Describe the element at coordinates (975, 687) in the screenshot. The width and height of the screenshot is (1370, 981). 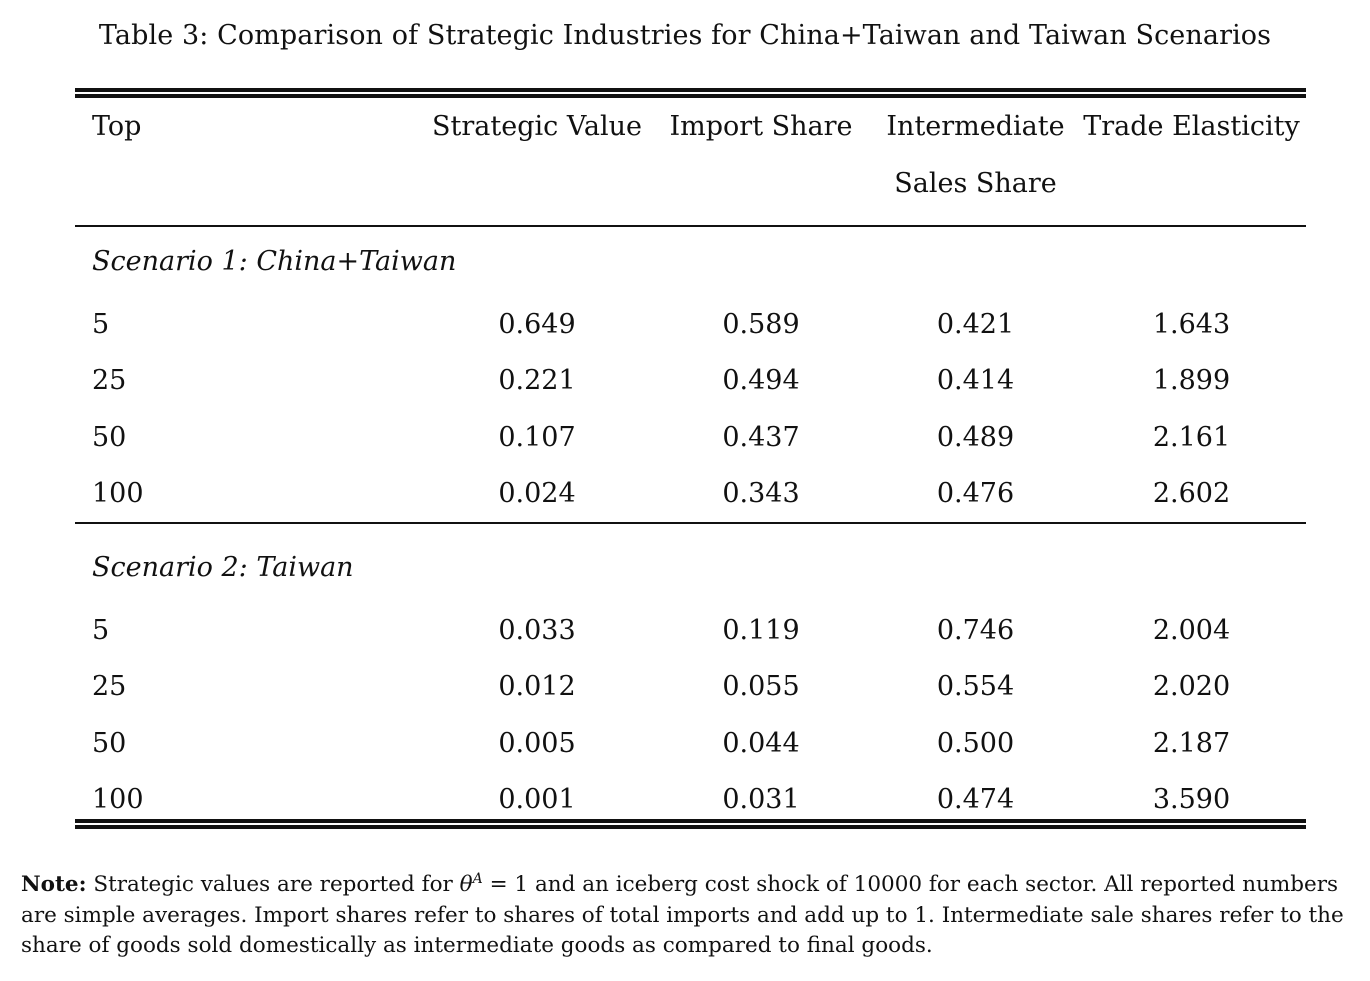
I see `cell-intermediate-share: 0.554` at that location.